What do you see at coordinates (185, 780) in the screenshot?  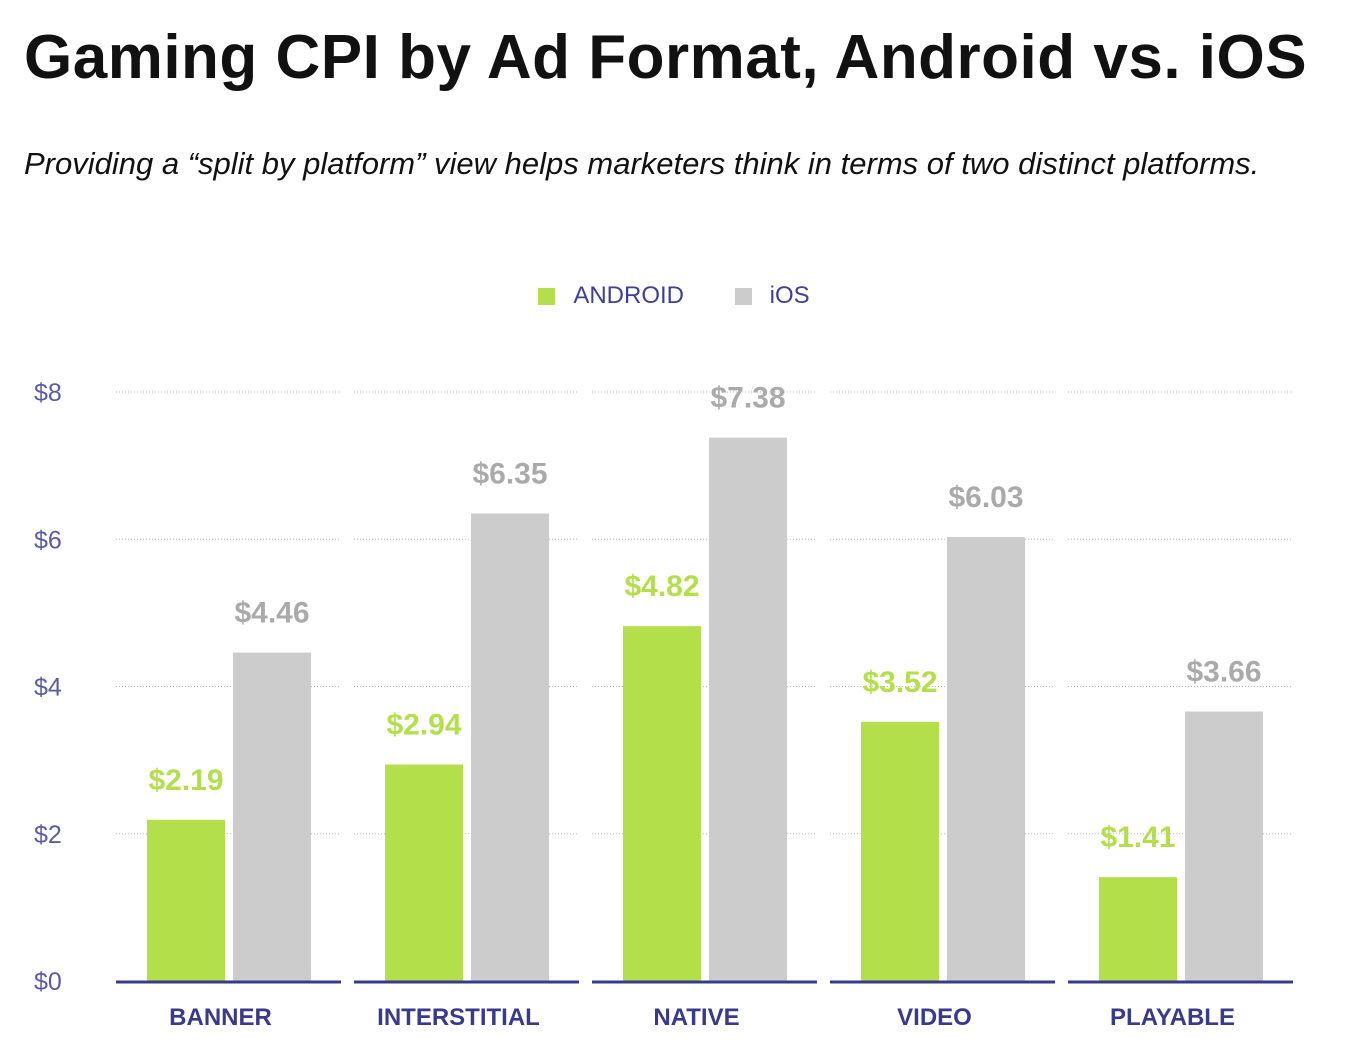 I see `data-label-android: $2.19` at bounding box center [185, 780].